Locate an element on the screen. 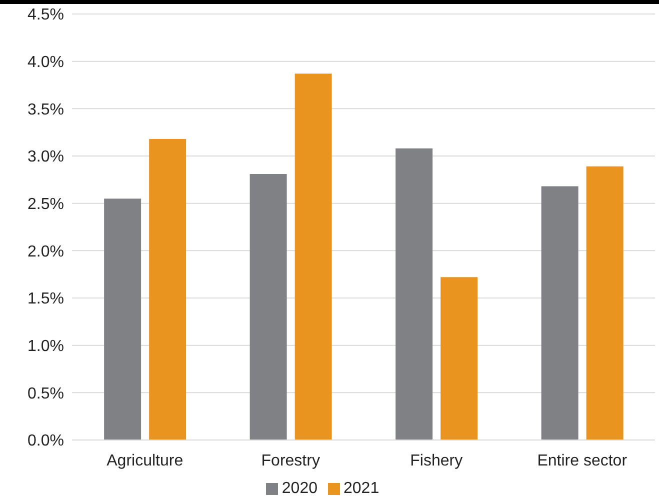 Image resolution: width=659 pixels, height=502 pixels. y-tick-label: 4.5% is located at coordinates (46, 15).